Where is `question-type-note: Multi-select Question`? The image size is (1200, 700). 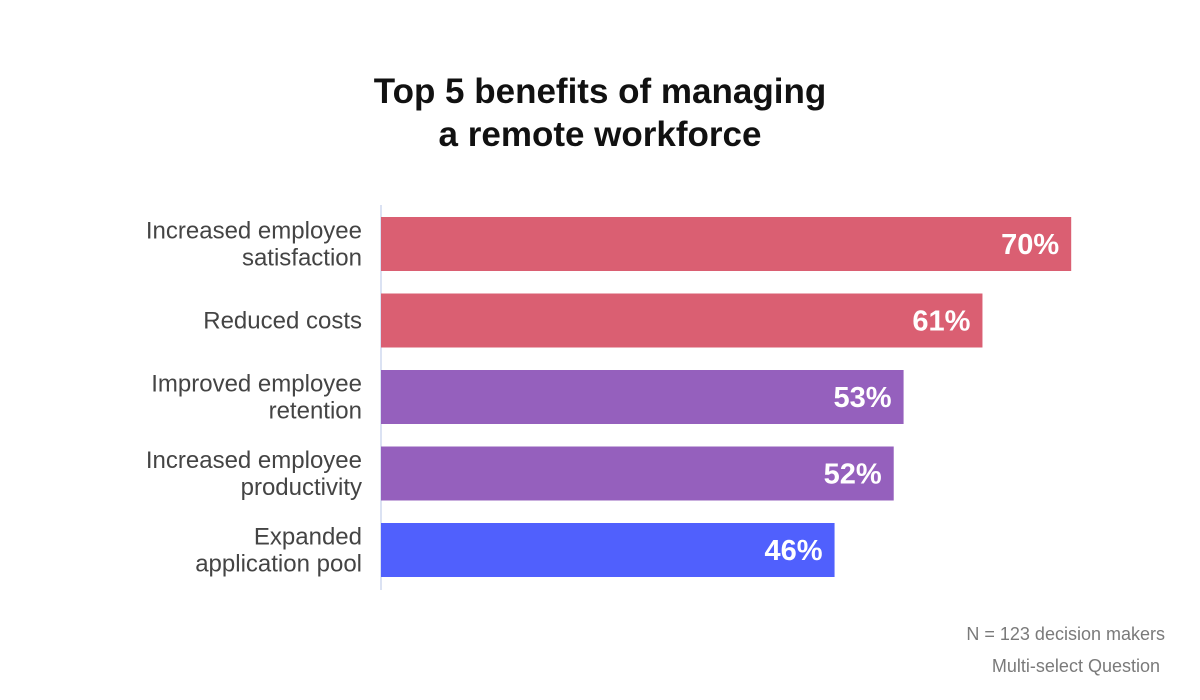 question-type-note: Multi-select Question is located at coordinates (1075, 666).